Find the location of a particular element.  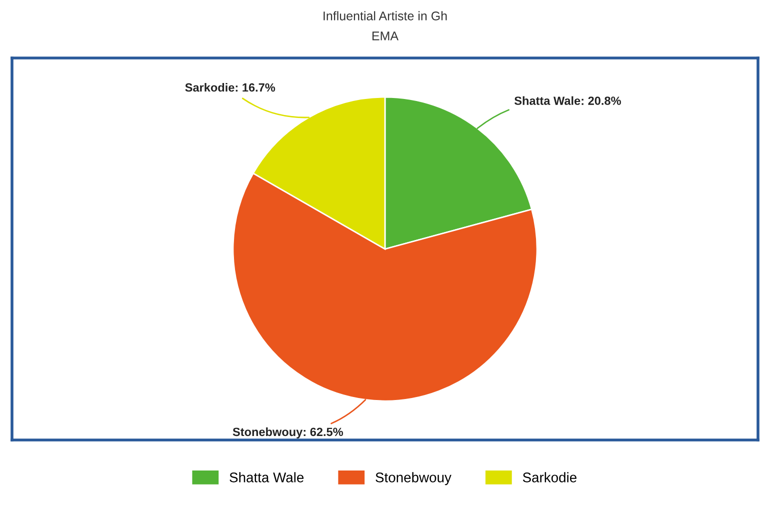

legend-label: Stonebwouy is located at coordinates (414, 479).